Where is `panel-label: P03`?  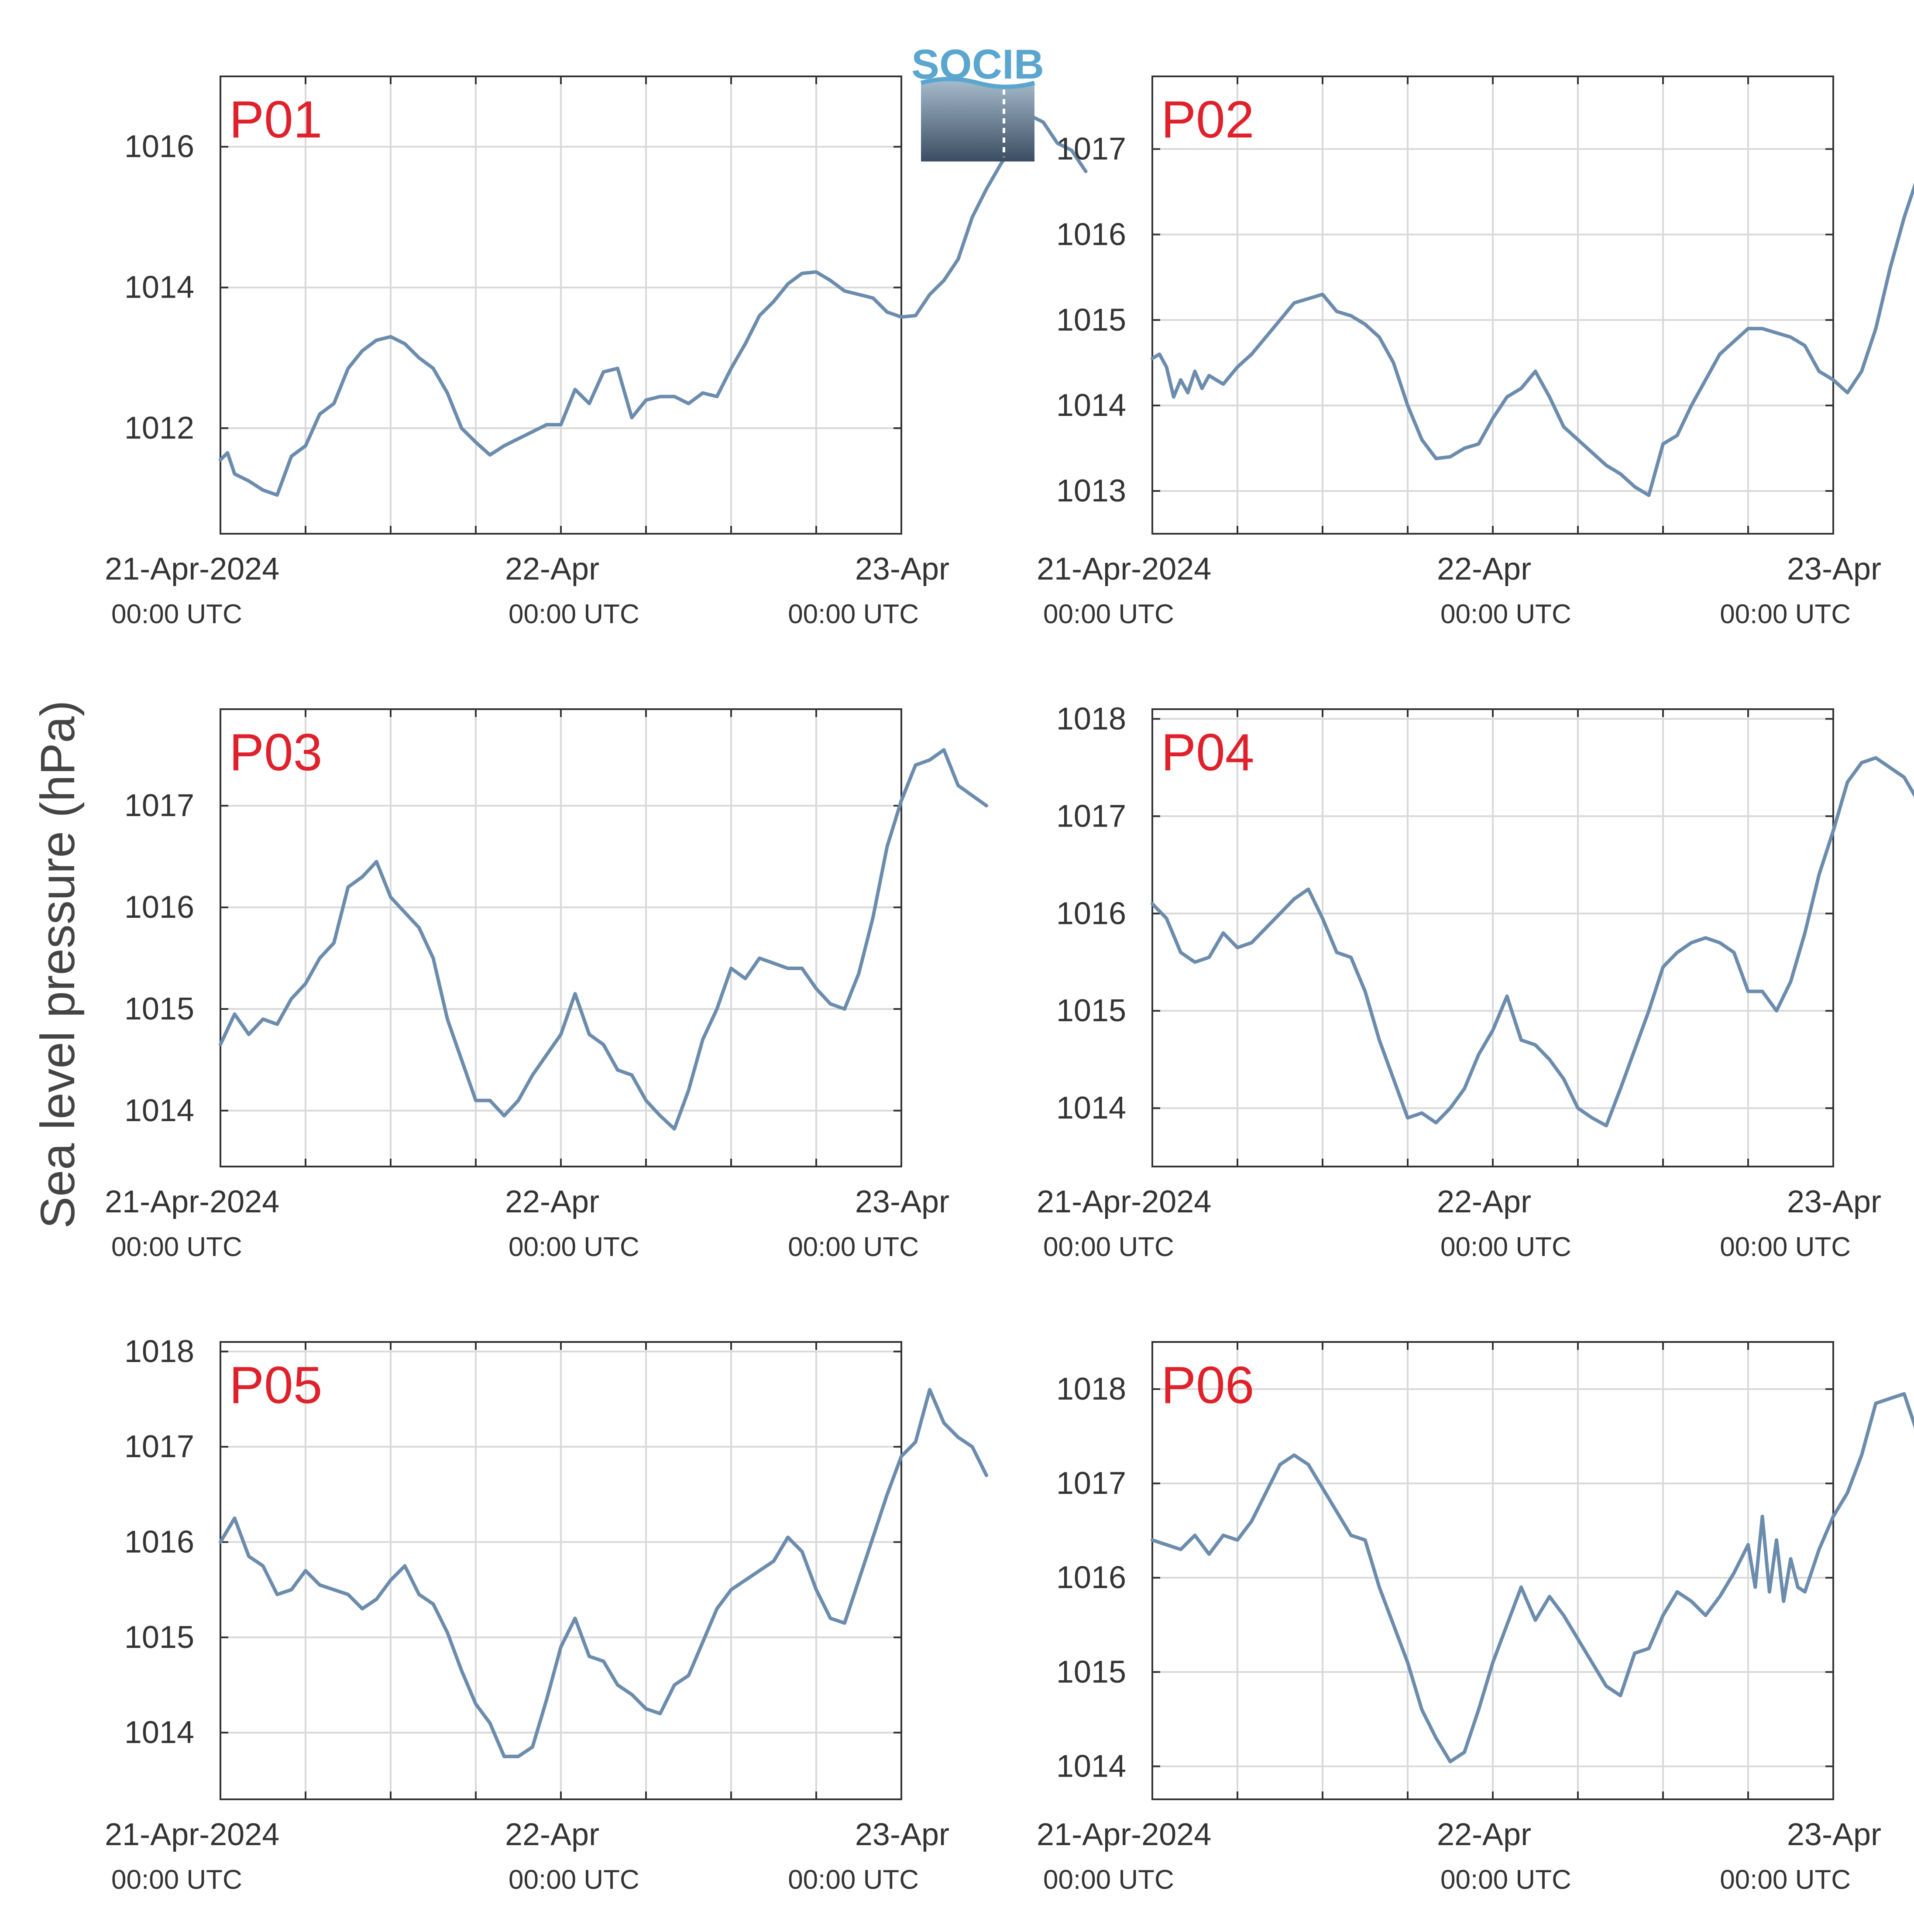
panel-label: P03 is located at coordinates (276, 752).